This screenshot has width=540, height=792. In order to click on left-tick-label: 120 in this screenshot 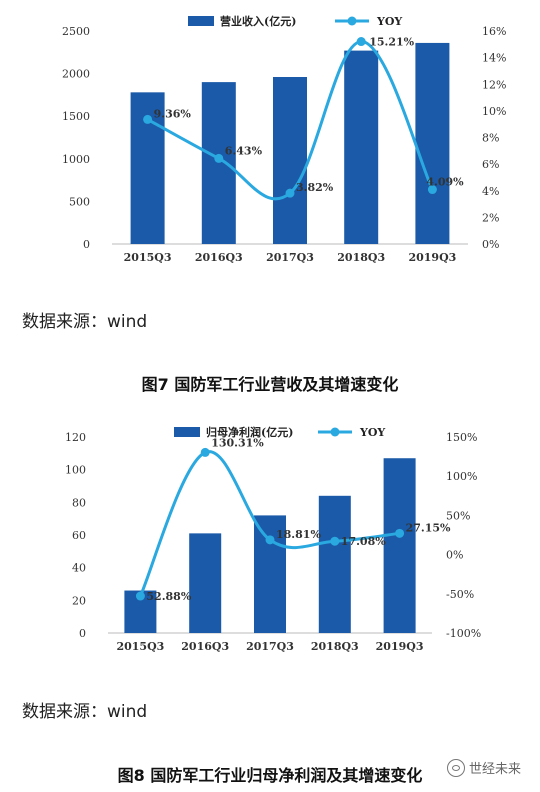, I will do `click(75, 437)`.